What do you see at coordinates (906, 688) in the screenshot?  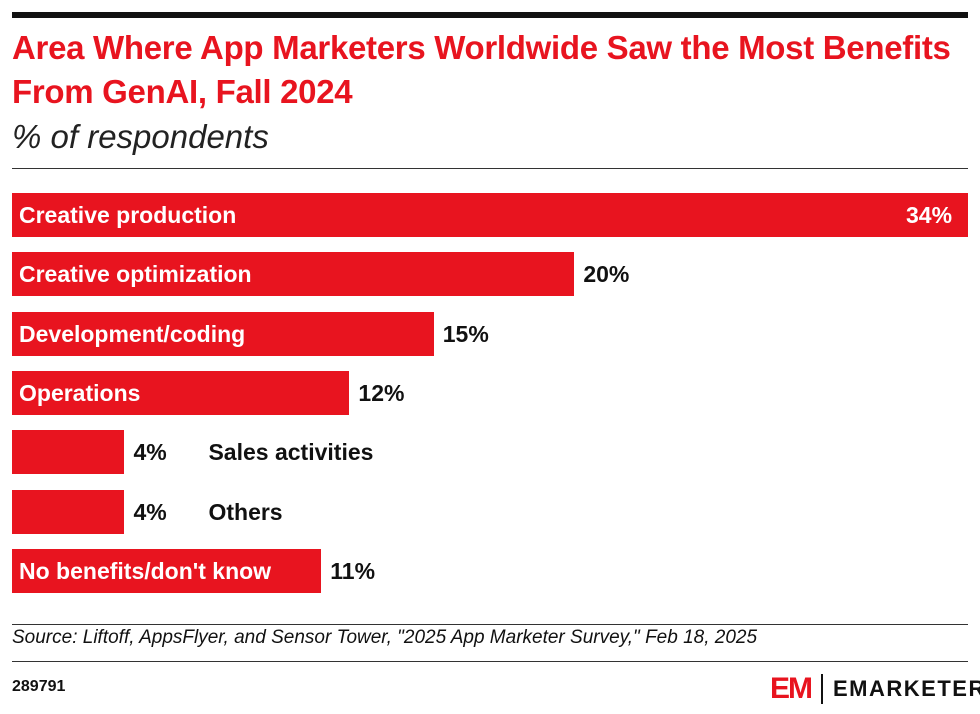 I see `logo-text: EMARKETER` at bounding box center [906, 688].